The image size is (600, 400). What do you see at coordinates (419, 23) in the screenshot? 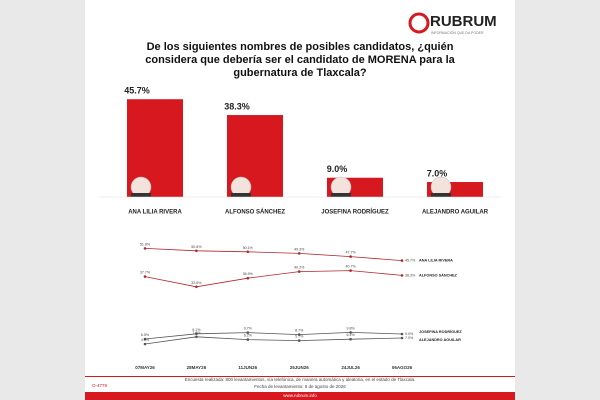
I see `logo-icon` at bounding box center [419, 23].